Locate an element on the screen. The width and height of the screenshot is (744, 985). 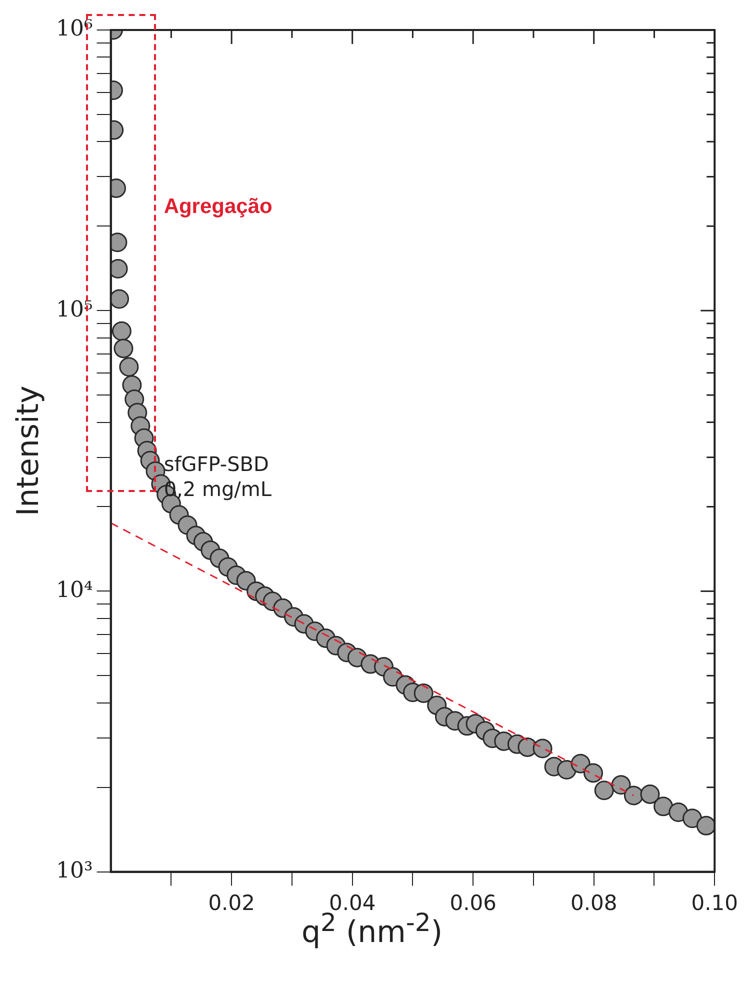
x-tick-label: 0.10 is located at coordinates (714, 902).